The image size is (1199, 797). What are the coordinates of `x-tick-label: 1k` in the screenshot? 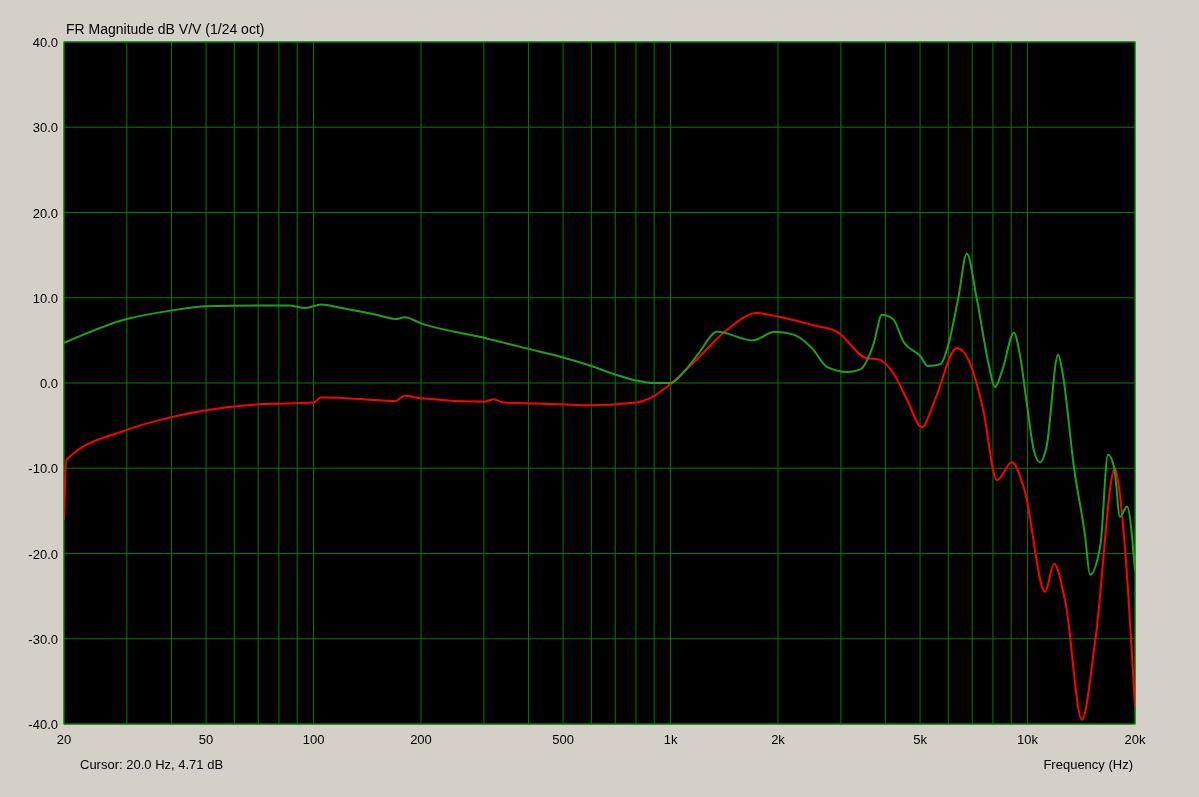 It's located at (670, 739).